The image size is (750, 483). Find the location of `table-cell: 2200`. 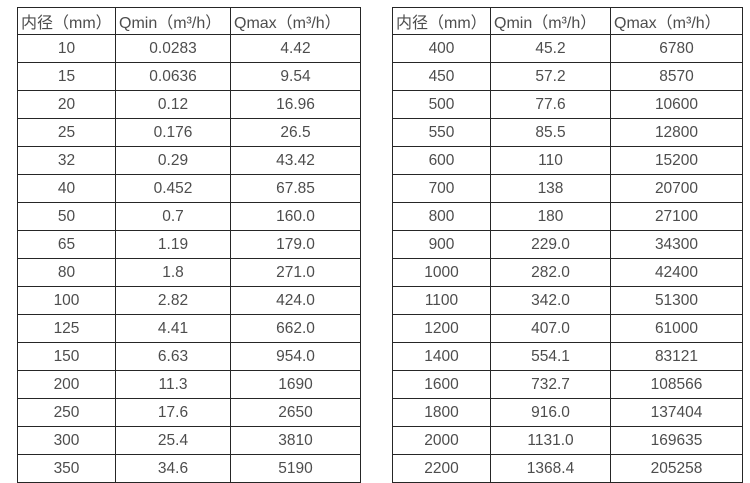

table-cell: 2200 is located at coordinates (441, 468).